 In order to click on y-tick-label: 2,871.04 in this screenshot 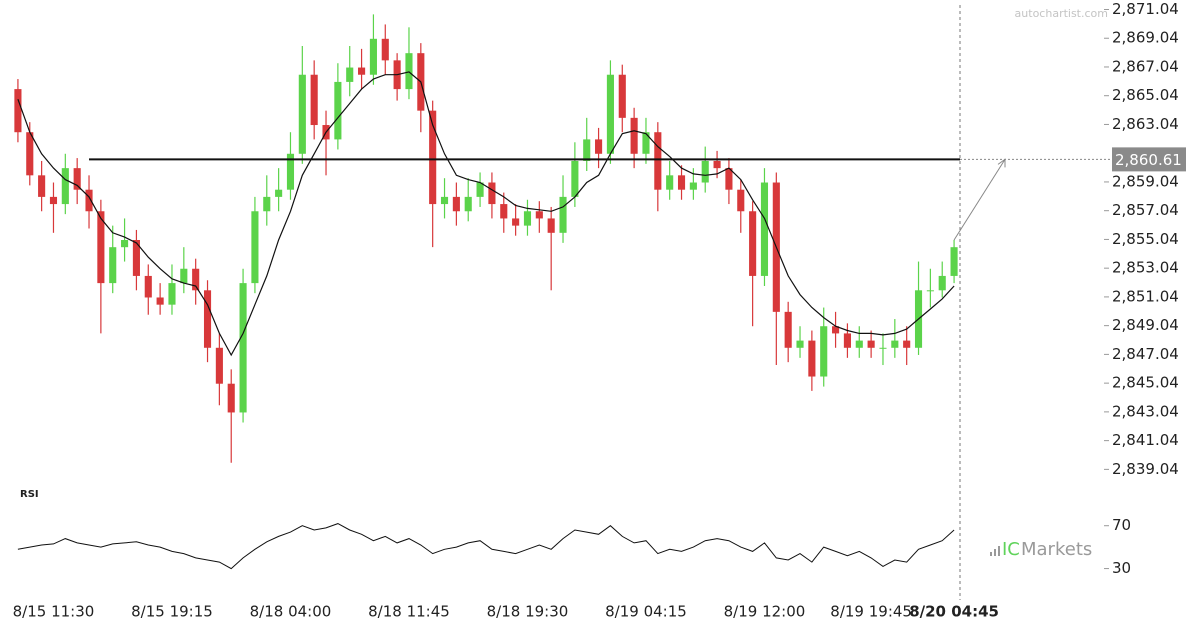, I will do `click(1145, 9)`.